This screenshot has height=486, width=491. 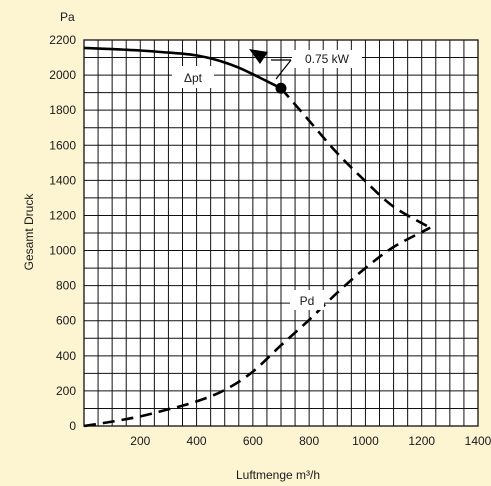 I want to click on y-tick-label: 600, so click(x=66, y=321).